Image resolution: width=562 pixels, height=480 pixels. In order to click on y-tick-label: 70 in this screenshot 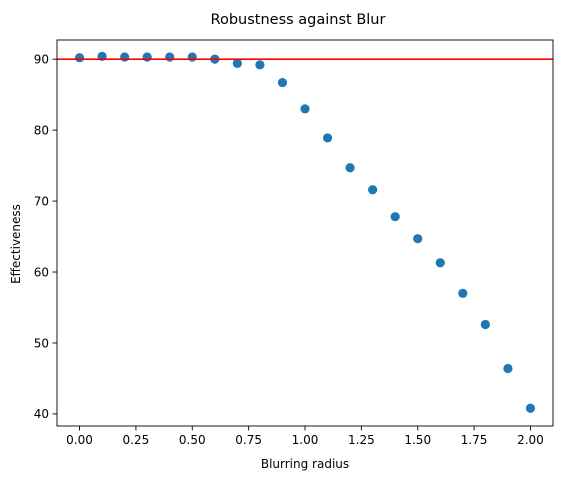, I will do `click(41, 201)`.